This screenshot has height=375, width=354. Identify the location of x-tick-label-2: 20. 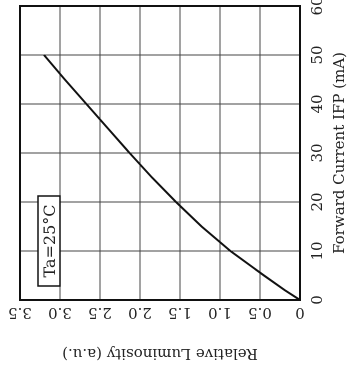
(317, 201).